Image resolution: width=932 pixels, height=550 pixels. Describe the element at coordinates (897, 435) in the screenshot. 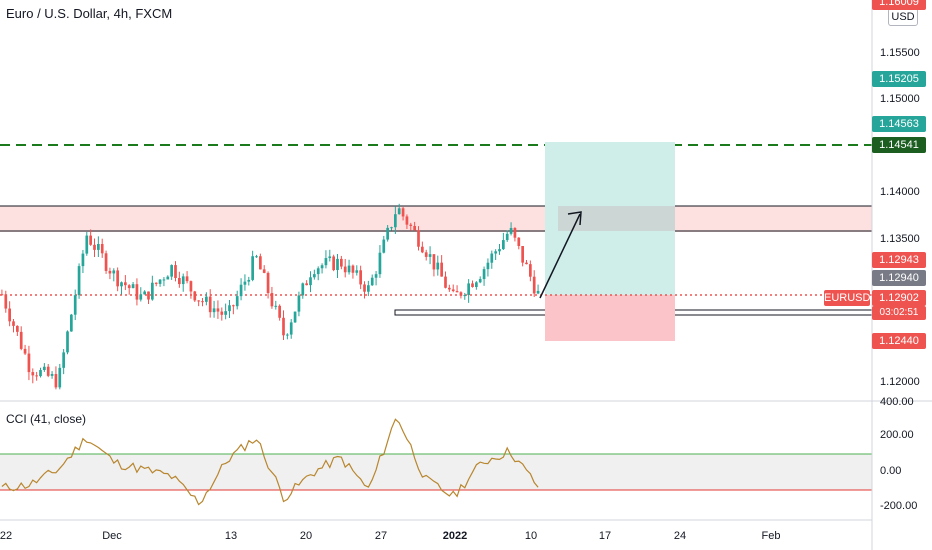

I see `cci-tick: 200.00` at that location.